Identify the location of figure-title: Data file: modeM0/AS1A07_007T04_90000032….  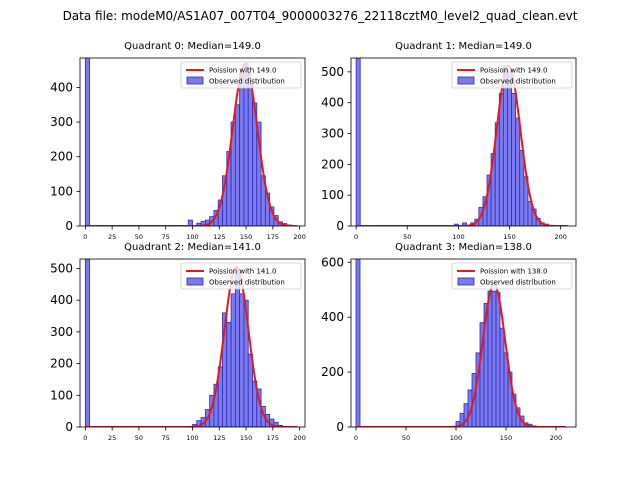
(320, 16).